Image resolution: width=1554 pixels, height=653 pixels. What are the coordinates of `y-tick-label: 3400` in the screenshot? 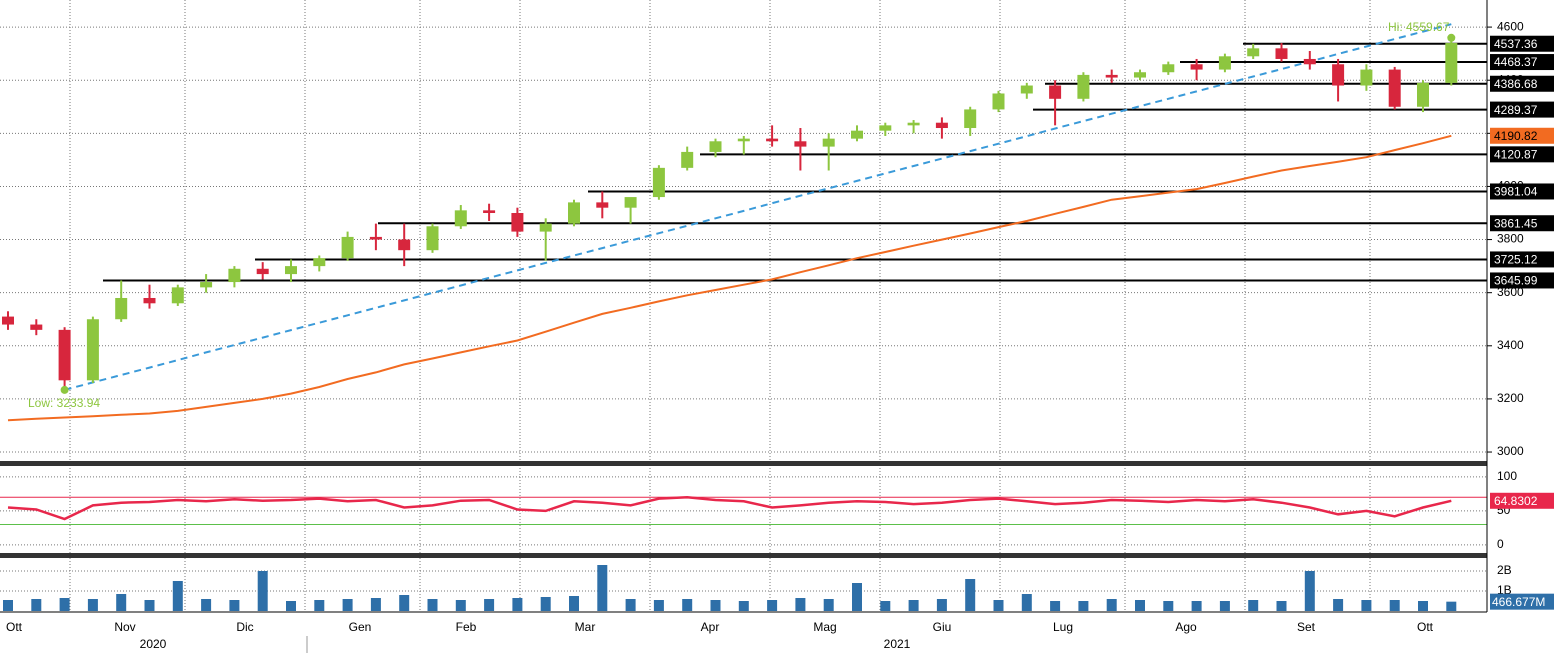 It's located at (1510, 345).